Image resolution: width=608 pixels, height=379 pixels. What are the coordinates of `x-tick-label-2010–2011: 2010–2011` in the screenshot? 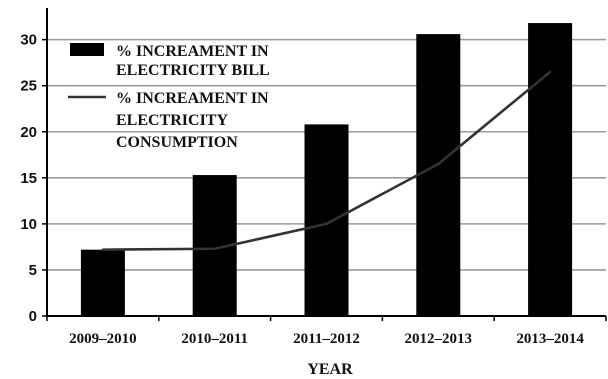 It's located at (214, 339).